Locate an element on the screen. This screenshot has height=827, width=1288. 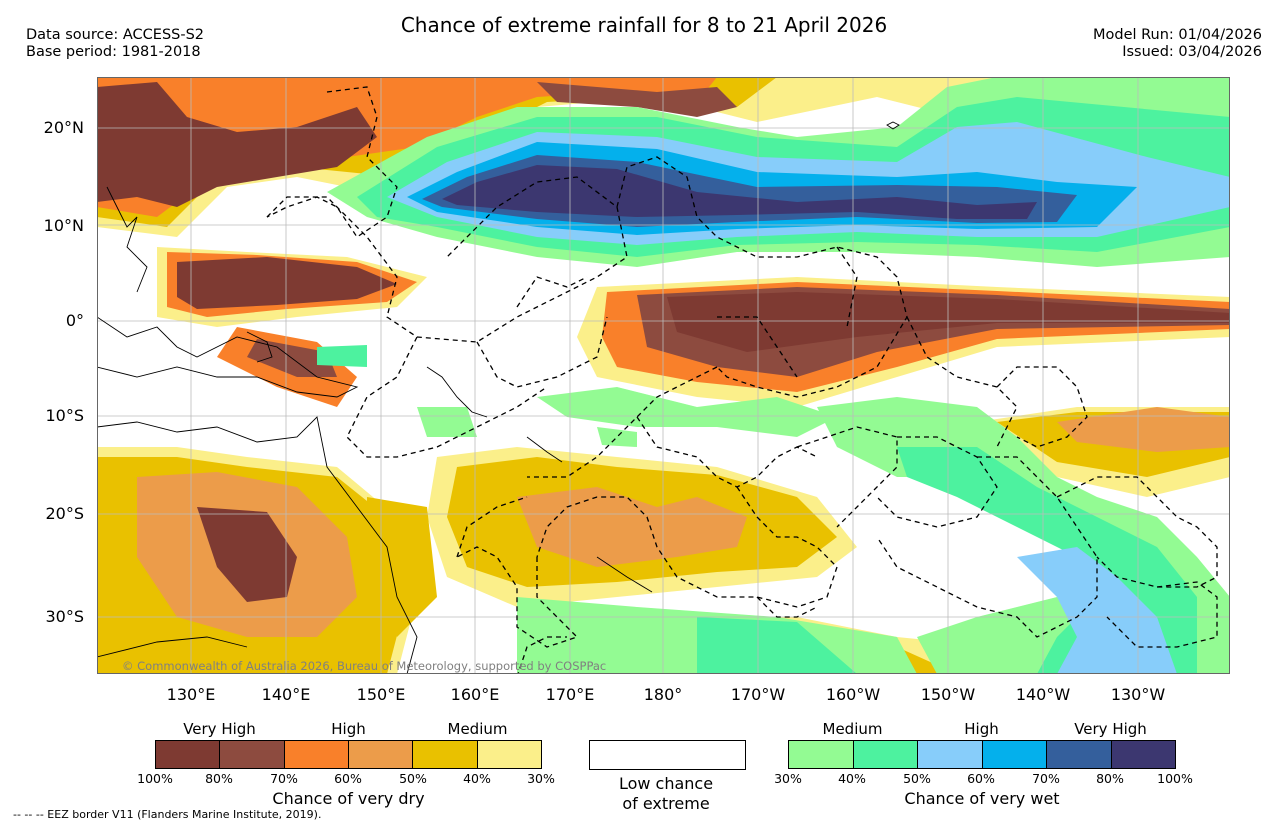
lon-label-160e: 160°E is located at coordinates (475, 694).